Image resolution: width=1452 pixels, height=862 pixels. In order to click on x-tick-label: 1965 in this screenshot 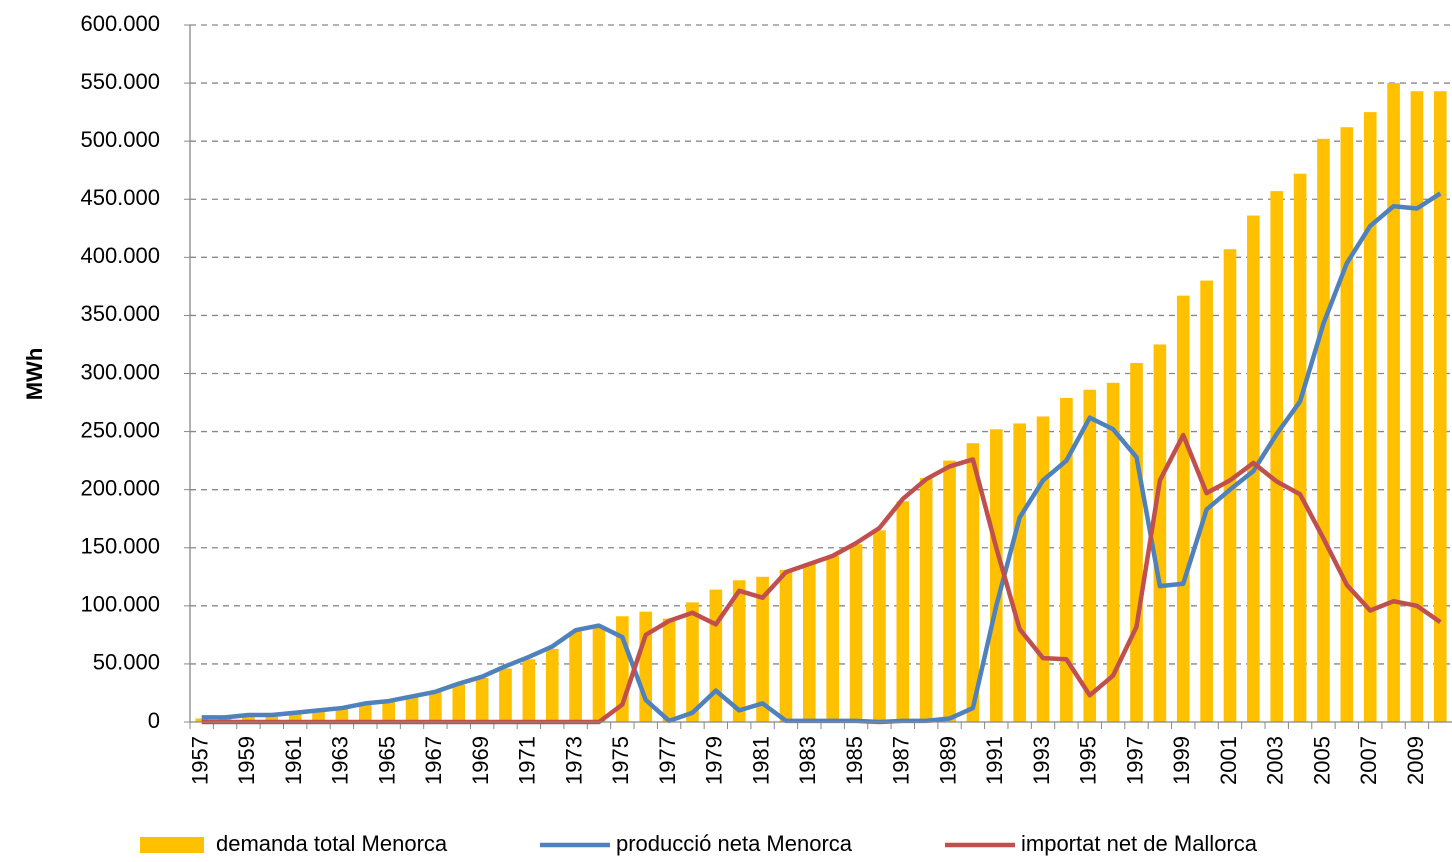, I will do `click(386, 760)`.